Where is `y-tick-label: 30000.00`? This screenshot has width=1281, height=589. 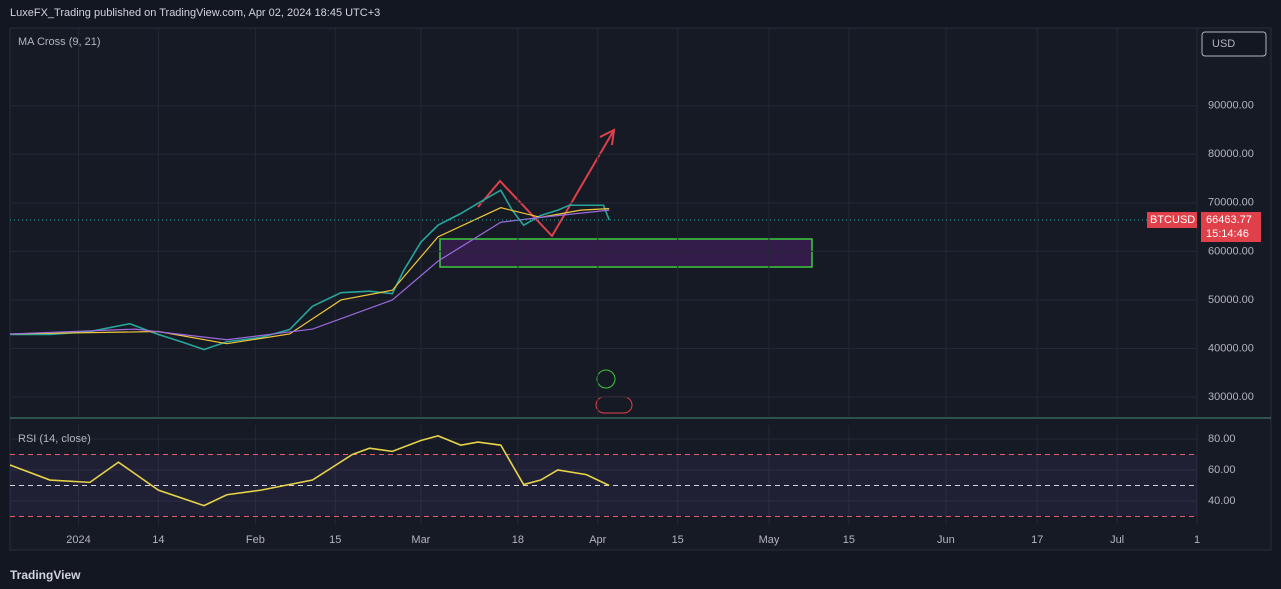 y-tick-label: 30000.00 is located at coordinates (1231, 397).